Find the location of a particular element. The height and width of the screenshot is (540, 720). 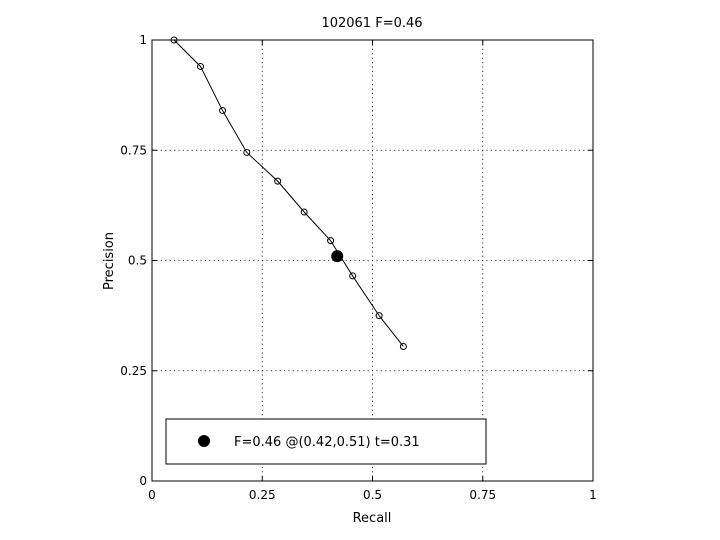

y-axis-label: Precision is located at coordinates (109, 261).